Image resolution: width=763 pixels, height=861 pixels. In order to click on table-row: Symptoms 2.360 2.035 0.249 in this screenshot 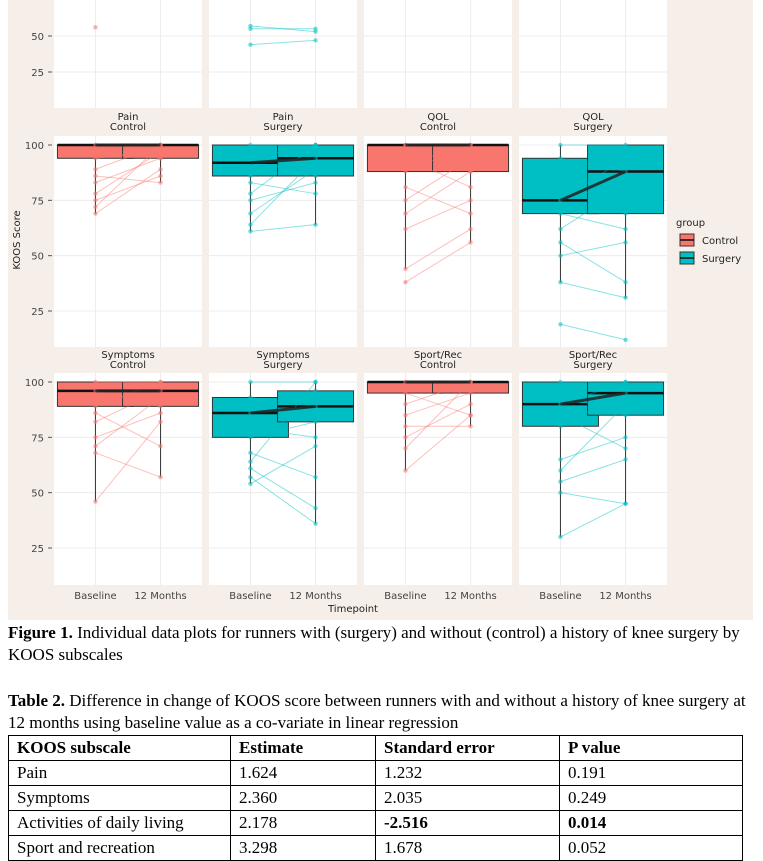, I will do `click(375, 798)`.